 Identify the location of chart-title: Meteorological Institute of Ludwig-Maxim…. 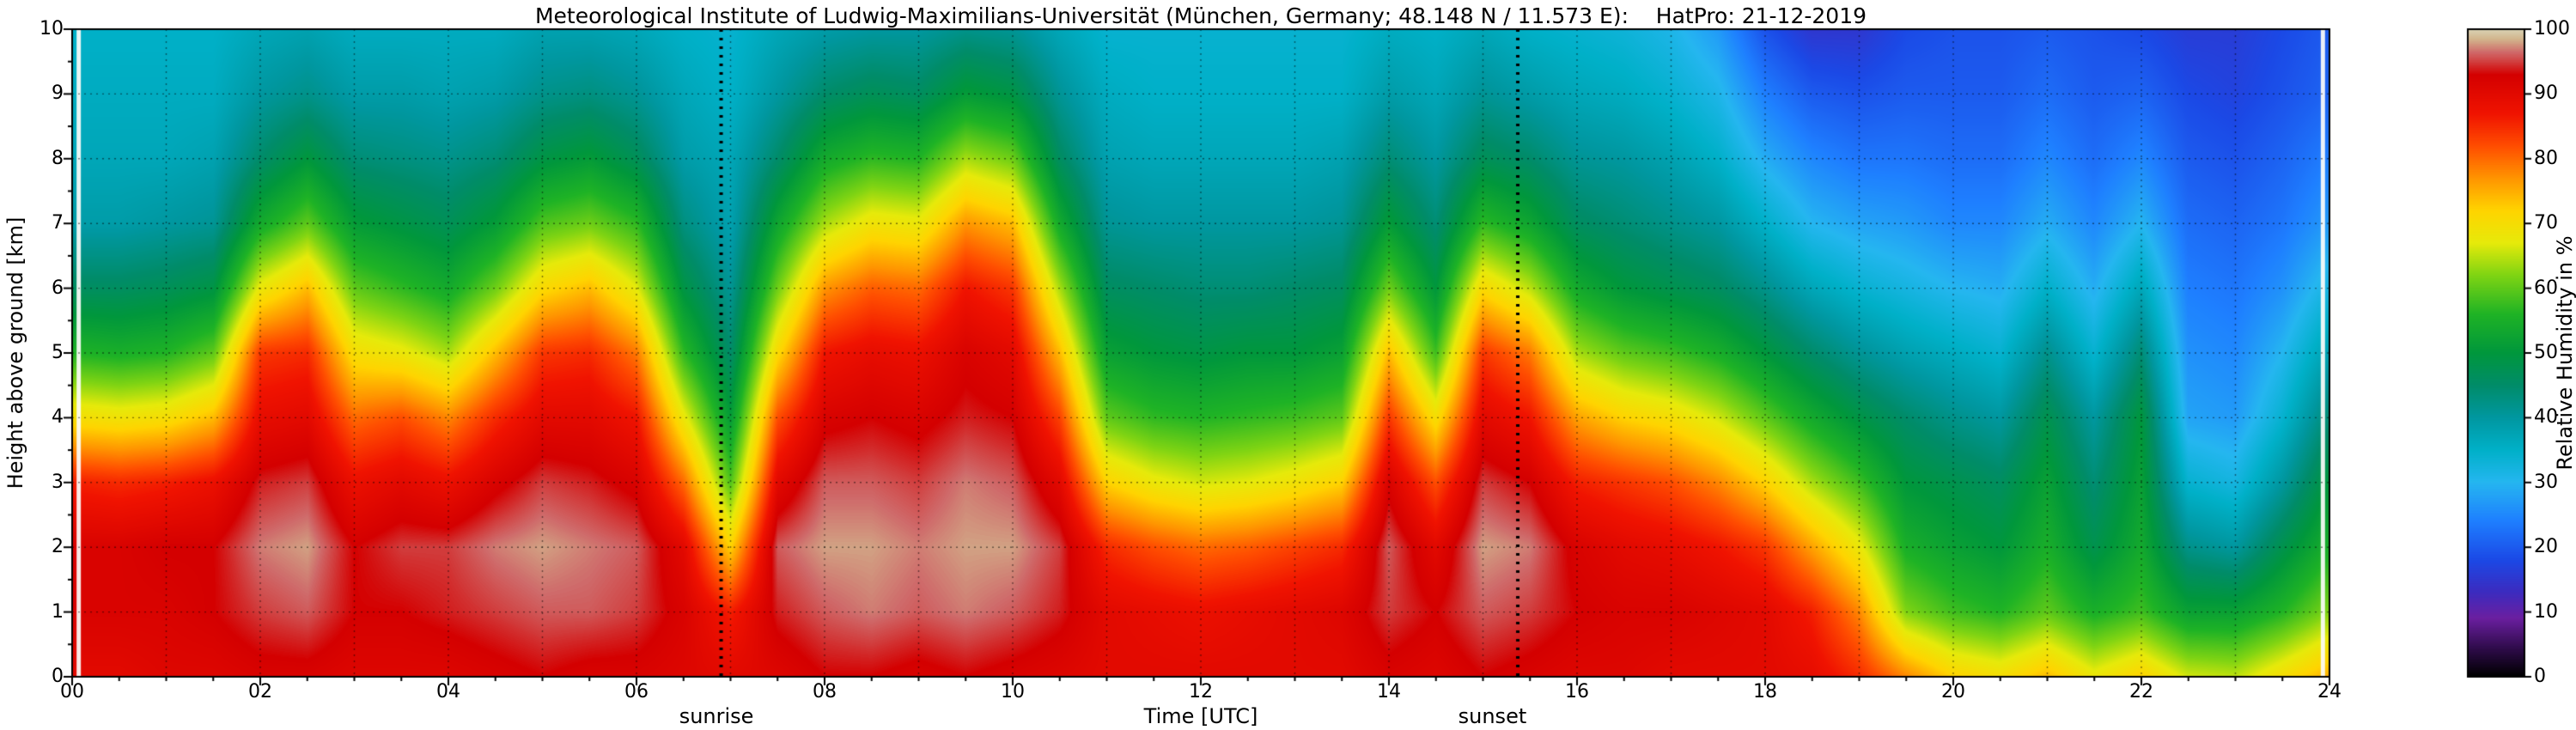
(1200, 15).